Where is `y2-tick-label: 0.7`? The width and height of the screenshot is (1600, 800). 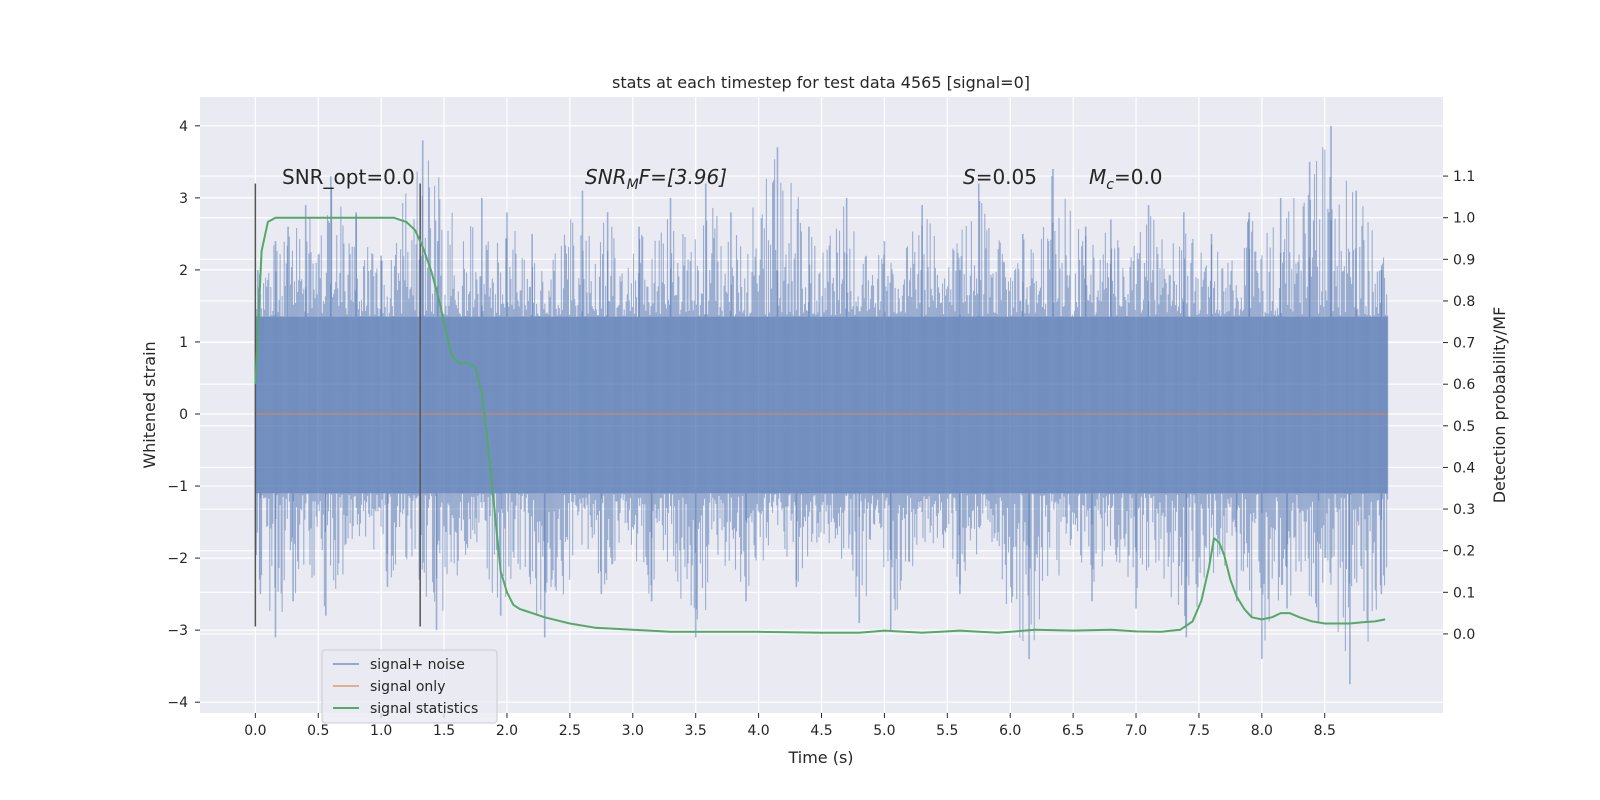
y2-tick-label: 0.7 is located at coordinates (1464, 344).